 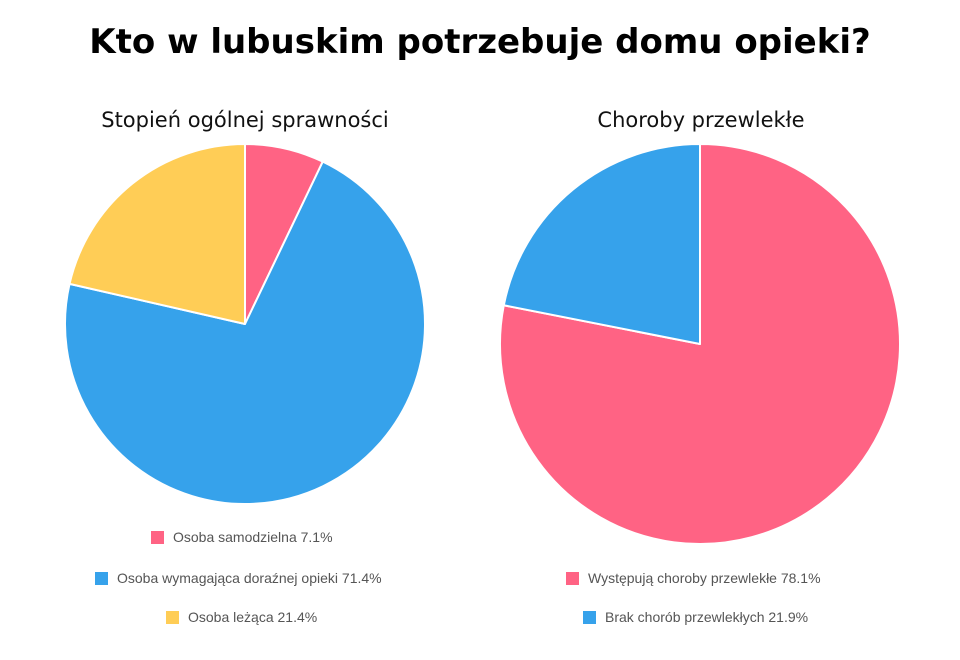 What do you see at coordinates (704, 578) in the screenshot?
I see `legend-label: Występują choroby przewlekłe 78.1%` at bounding box center [704, 578].